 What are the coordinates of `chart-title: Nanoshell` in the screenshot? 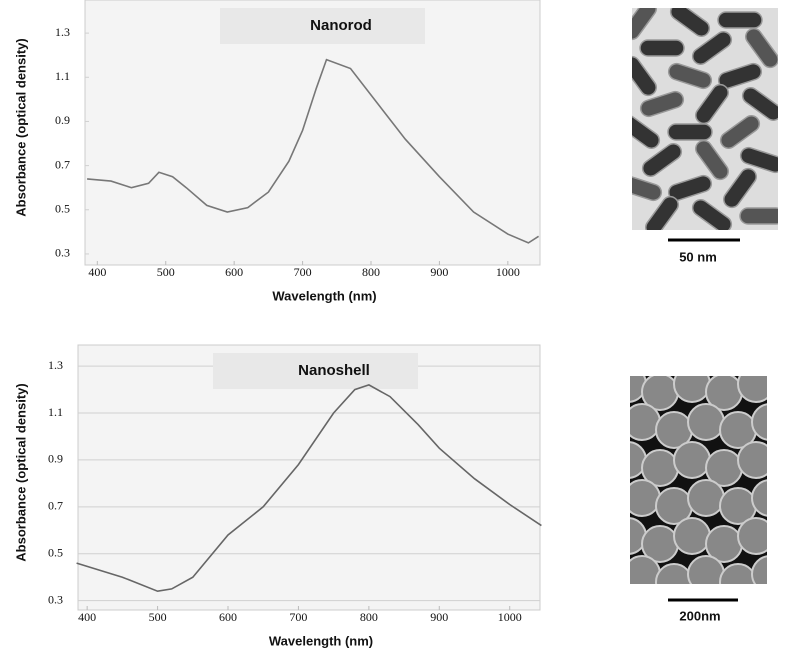 It's located at (334, 370).